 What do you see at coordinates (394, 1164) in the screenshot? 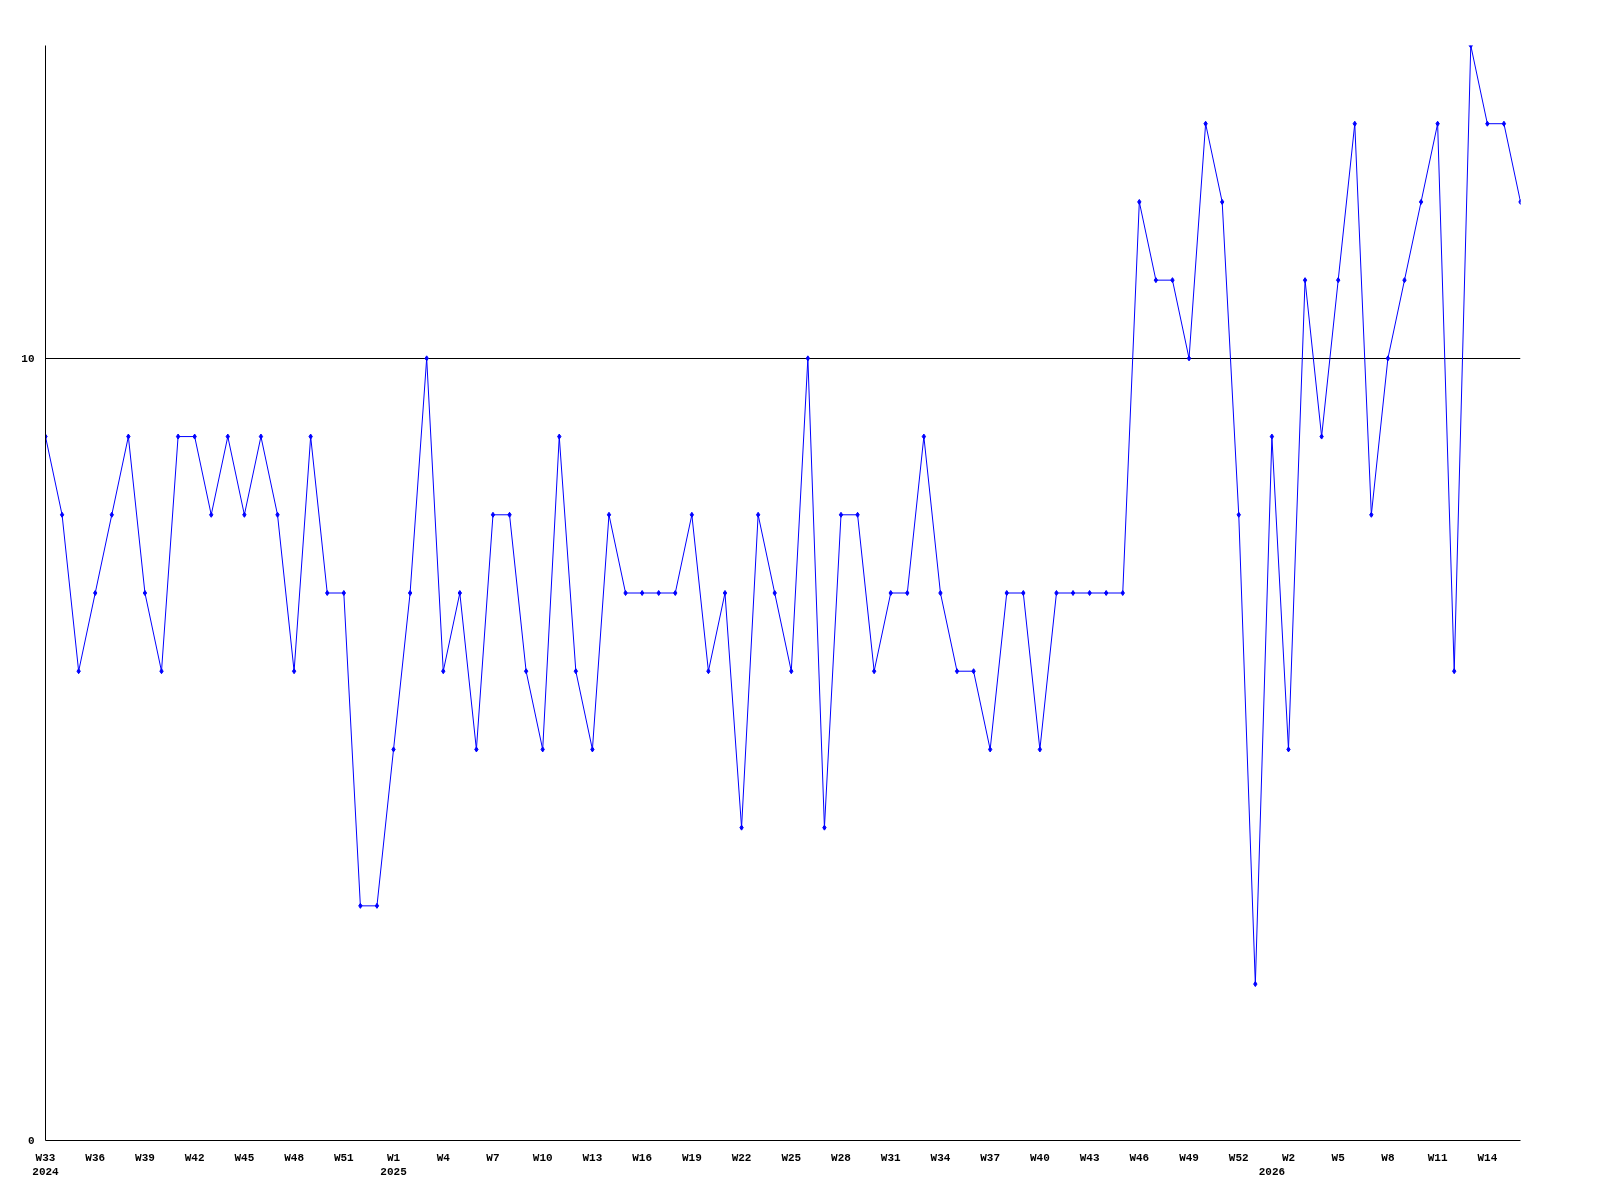
I see `x-tick-label: W1 2025` at bounding box center [394, 1164].